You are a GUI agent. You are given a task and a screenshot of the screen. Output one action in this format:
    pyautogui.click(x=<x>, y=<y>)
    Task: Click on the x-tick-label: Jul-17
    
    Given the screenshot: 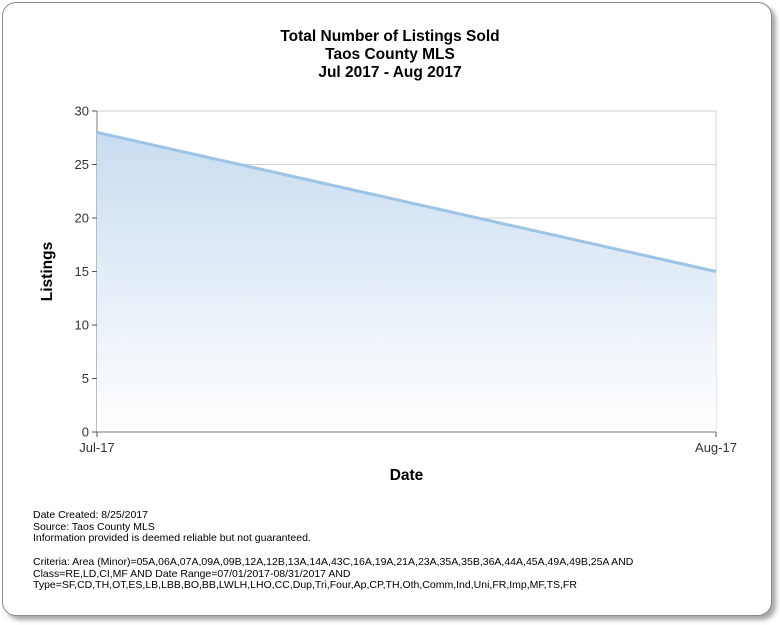 What is the action you would take?
    pyautogui.click(x=96, y=447)
    